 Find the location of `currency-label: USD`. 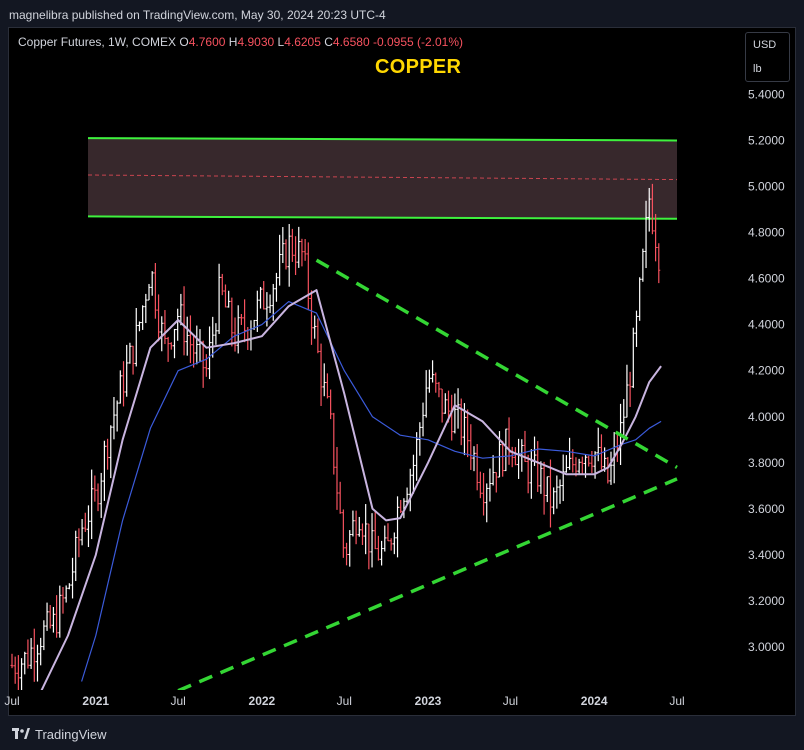

currency-label: USD is located at coordinates (765, 45).